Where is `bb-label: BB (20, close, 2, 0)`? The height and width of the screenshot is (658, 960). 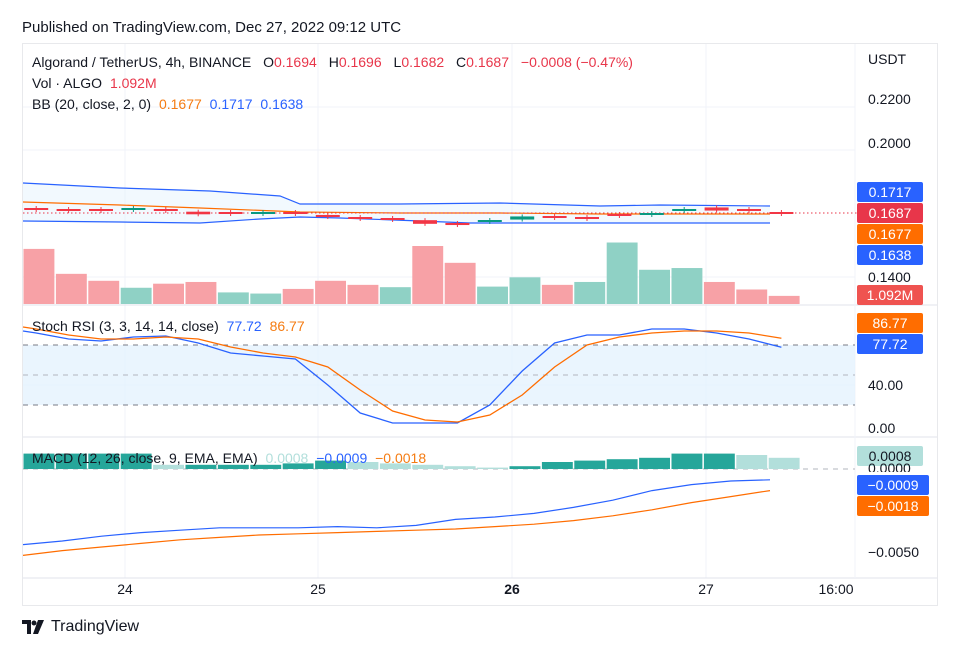
bb-label: BB (20, close, 2, 0) is located at coordinates (92, 104).